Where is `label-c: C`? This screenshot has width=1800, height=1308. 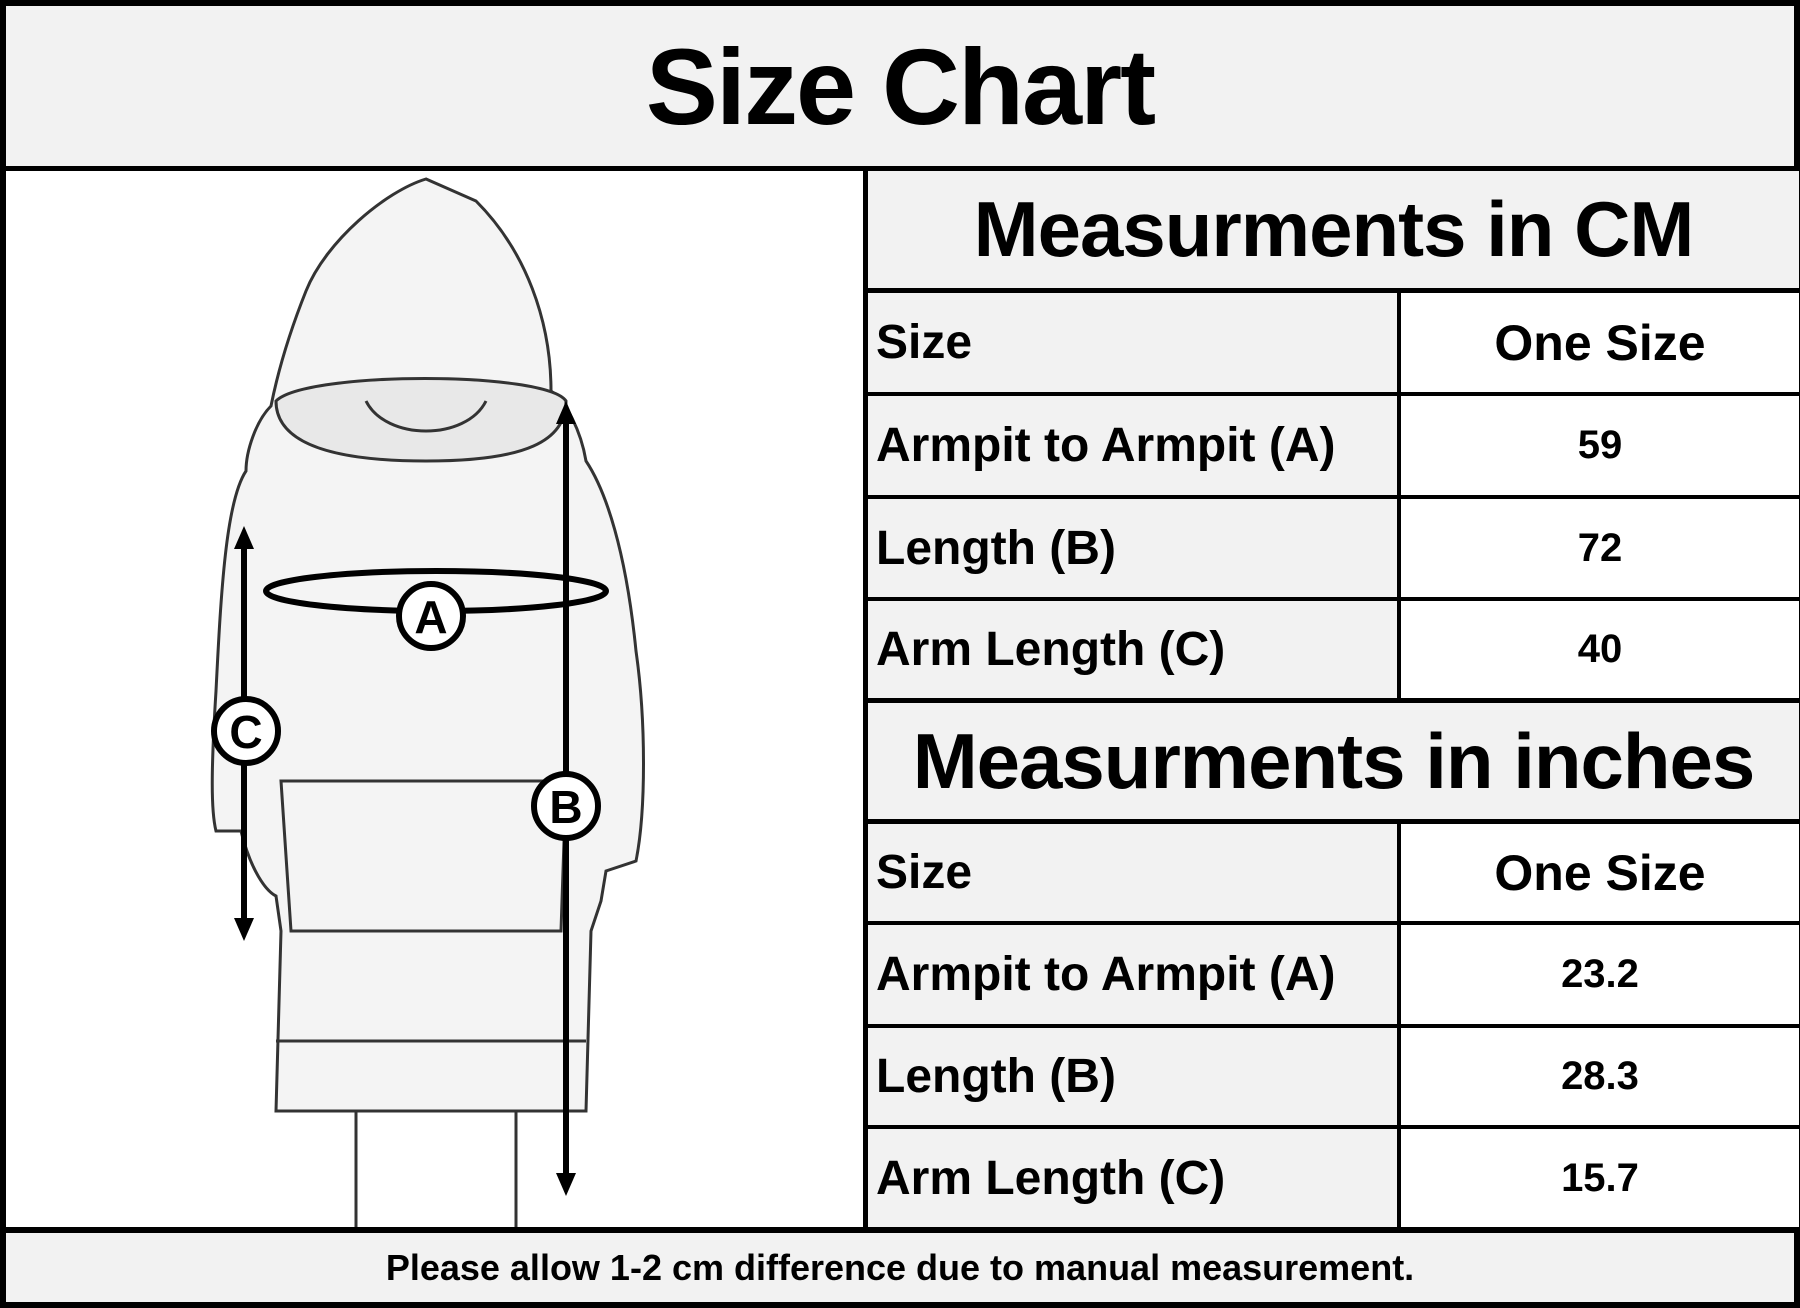 label-c: C is located at coordinates (245, 732).